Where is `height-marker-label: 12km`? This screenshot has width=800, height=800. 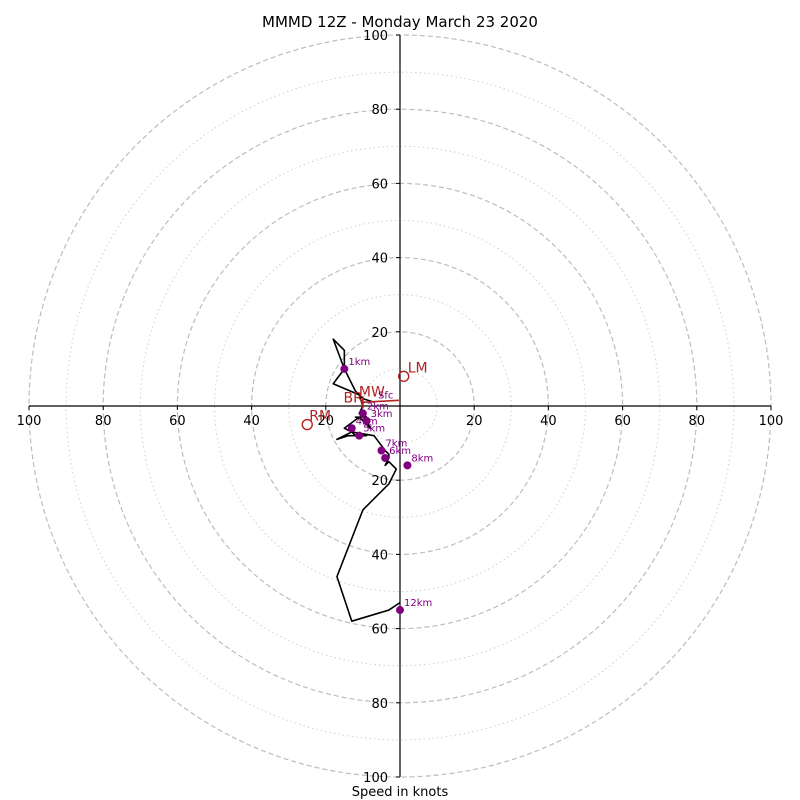
height-marker-label: 12km is located at coordinates (418, 603).